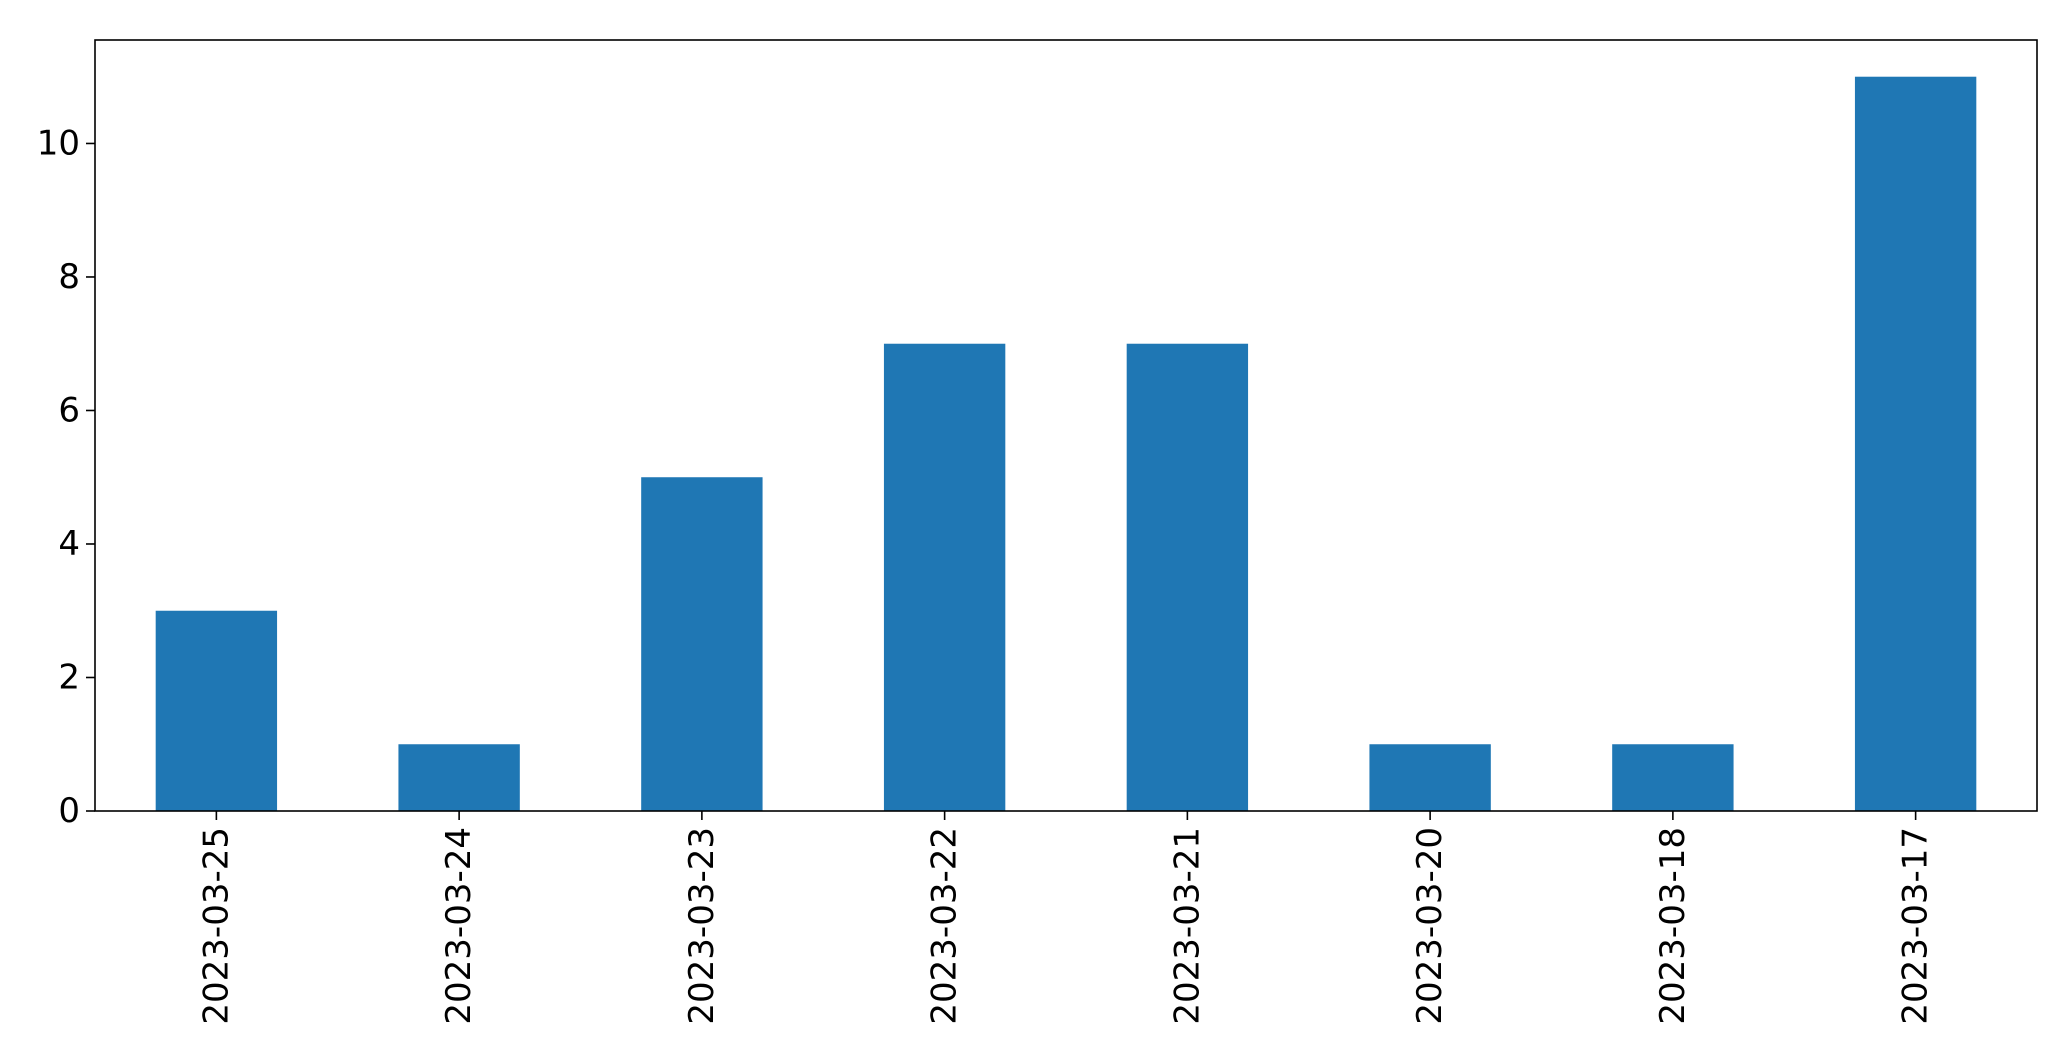  I want to click on y-tick-label: 0, so click(69, 811).